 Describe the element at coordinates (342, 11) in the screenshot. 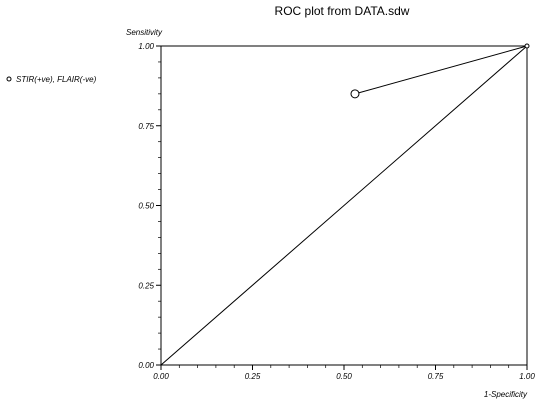

I see `chart-title: ROC plot from DATA.sdw` at that location.